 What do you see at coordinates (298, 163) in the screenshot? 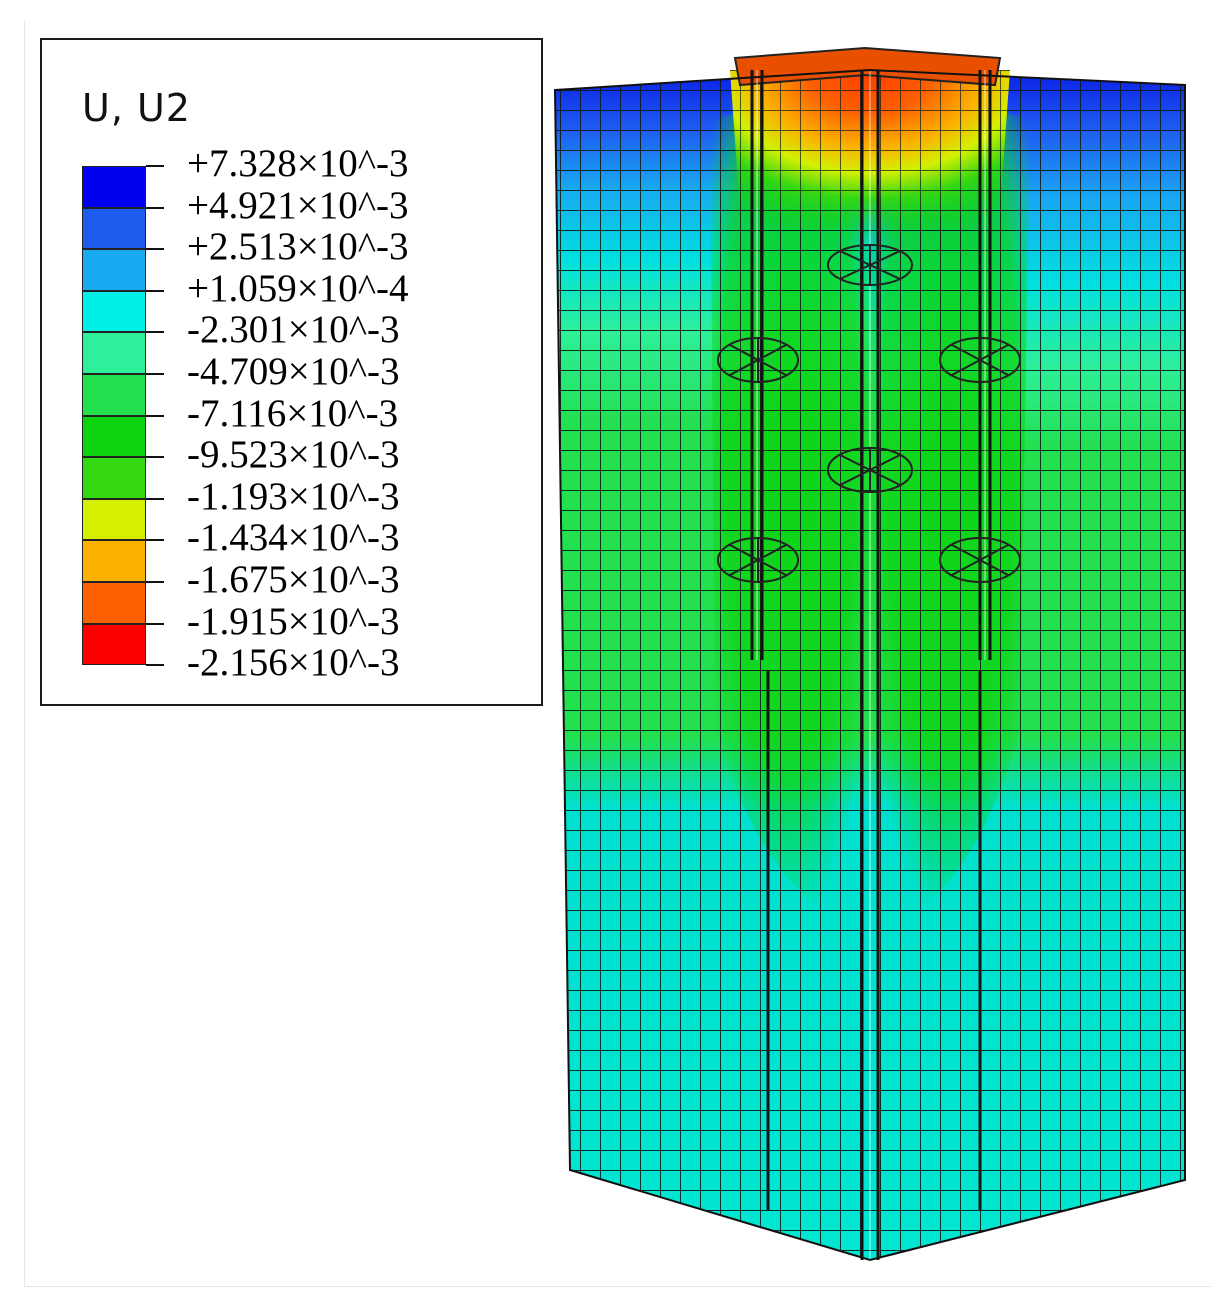
I see `legend-label: +7.328×10^-3` at bounding box center [298, 163].